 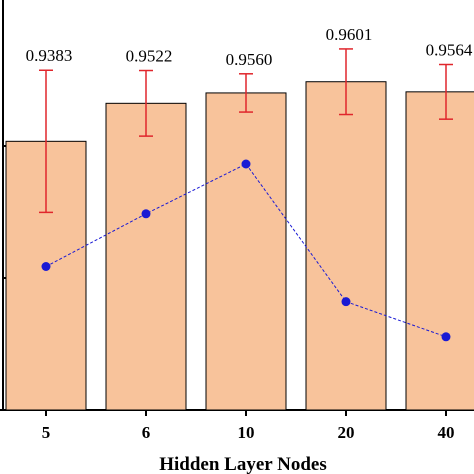 I want to click on value-label-6: 0.9522, so click(x=149, y=56).